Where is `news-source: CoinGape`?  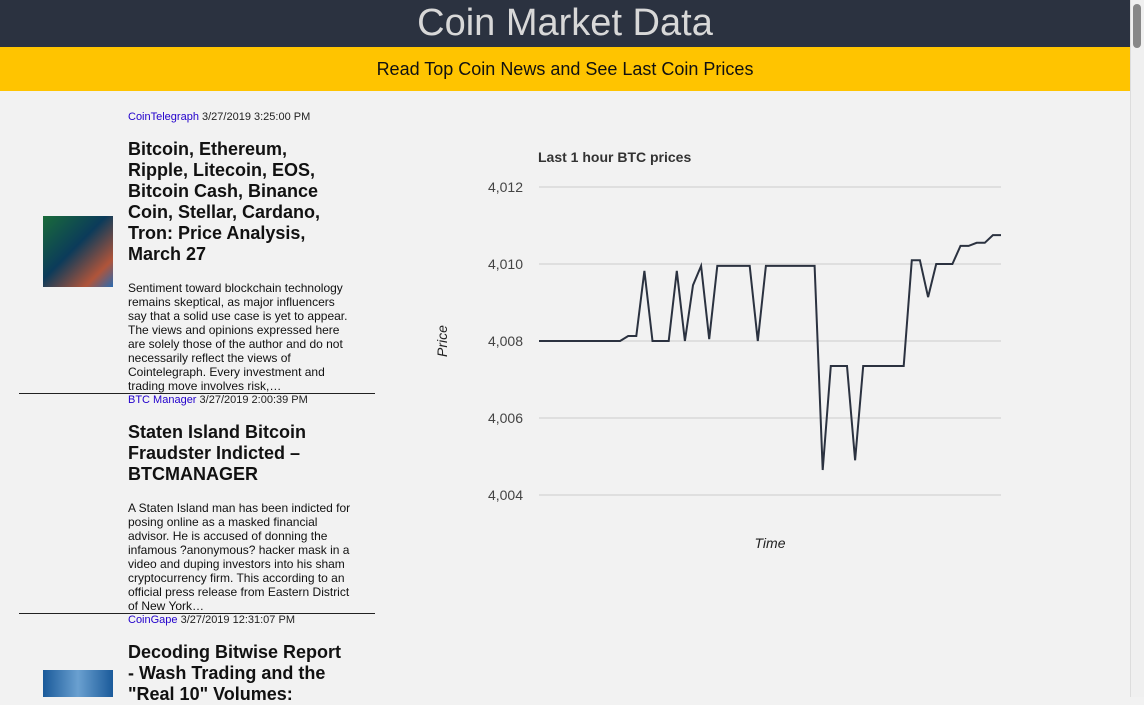 news-source: CoinGape is located at coordinates (153, 620).